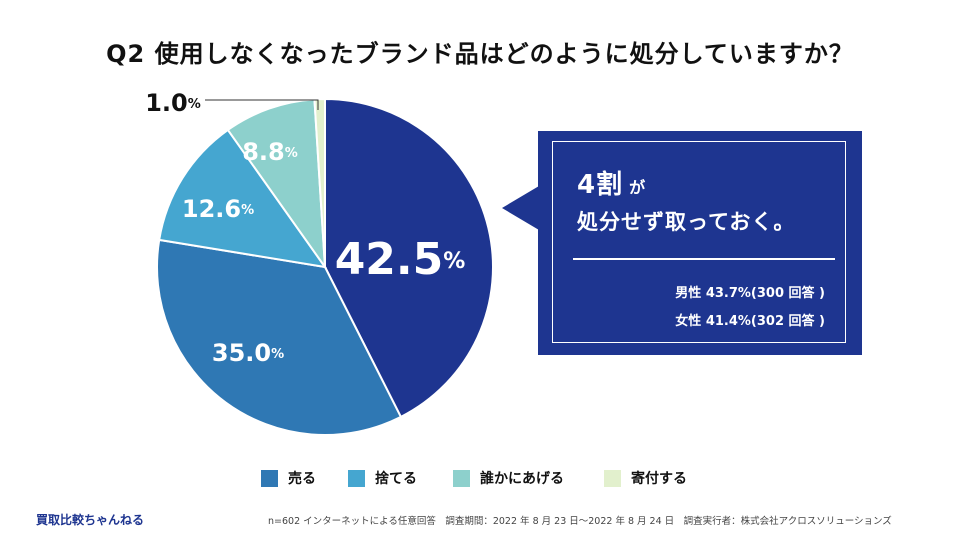 This screenshot has height=540, width=960. I want to click on callout-headline: 4割が, so click(611, 182).